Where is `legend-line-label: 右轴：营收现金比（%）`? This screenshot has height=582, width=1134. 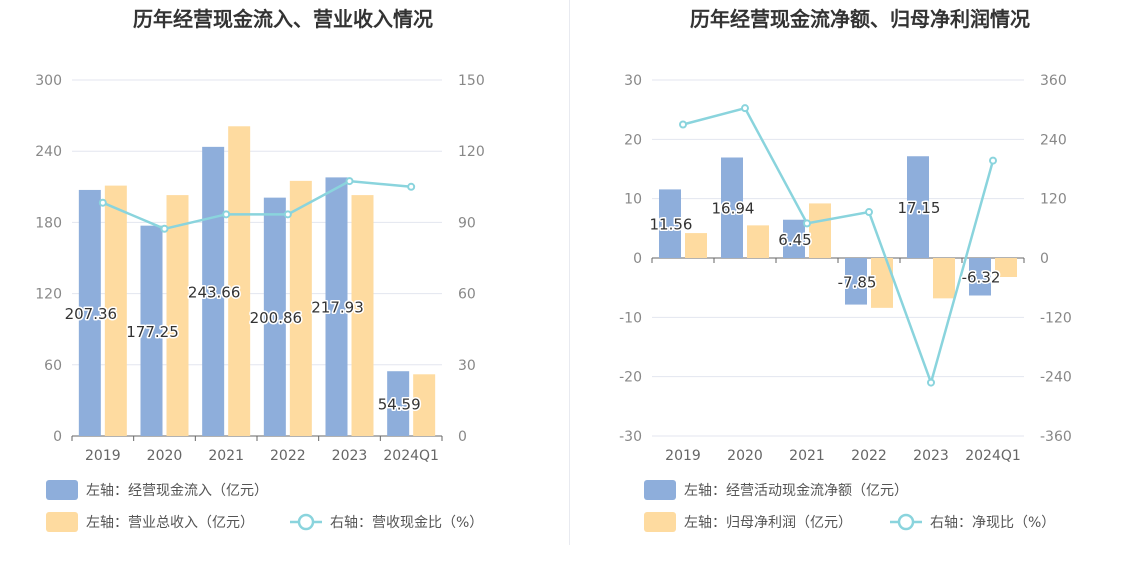
legend-line-label: 右轴：营收现金比（%） is located at coordinates (406, 523).